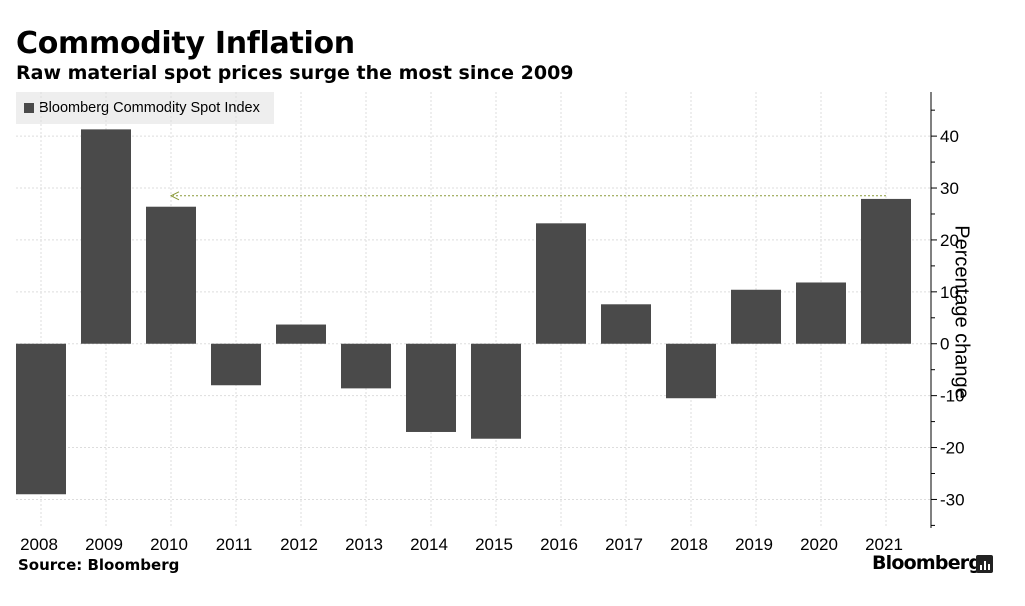 The height and width of the screenshot is (606, 1025). Describe the element at coordinates (949, 136) in the screenshot. I see `y-tick-label: 40` at that location.